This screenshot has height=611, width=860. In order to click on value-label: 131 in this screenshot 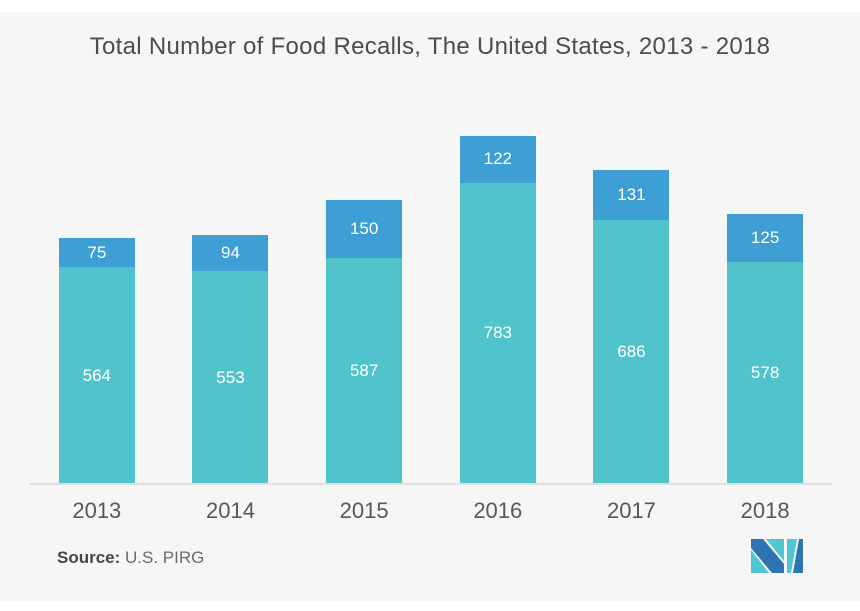, I will do `click(631, 194)`.